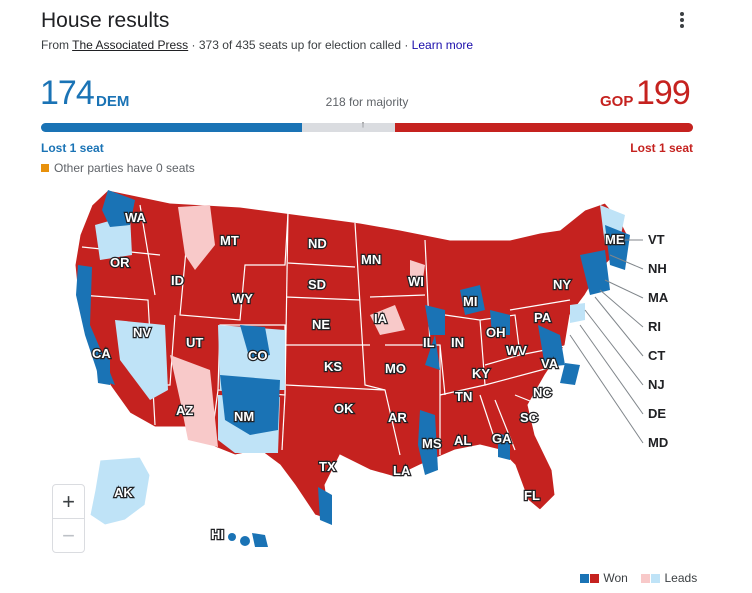 The width and height of the screenshot is (752, 593). I want to click on dem-won-swatch, so click(584, 578).